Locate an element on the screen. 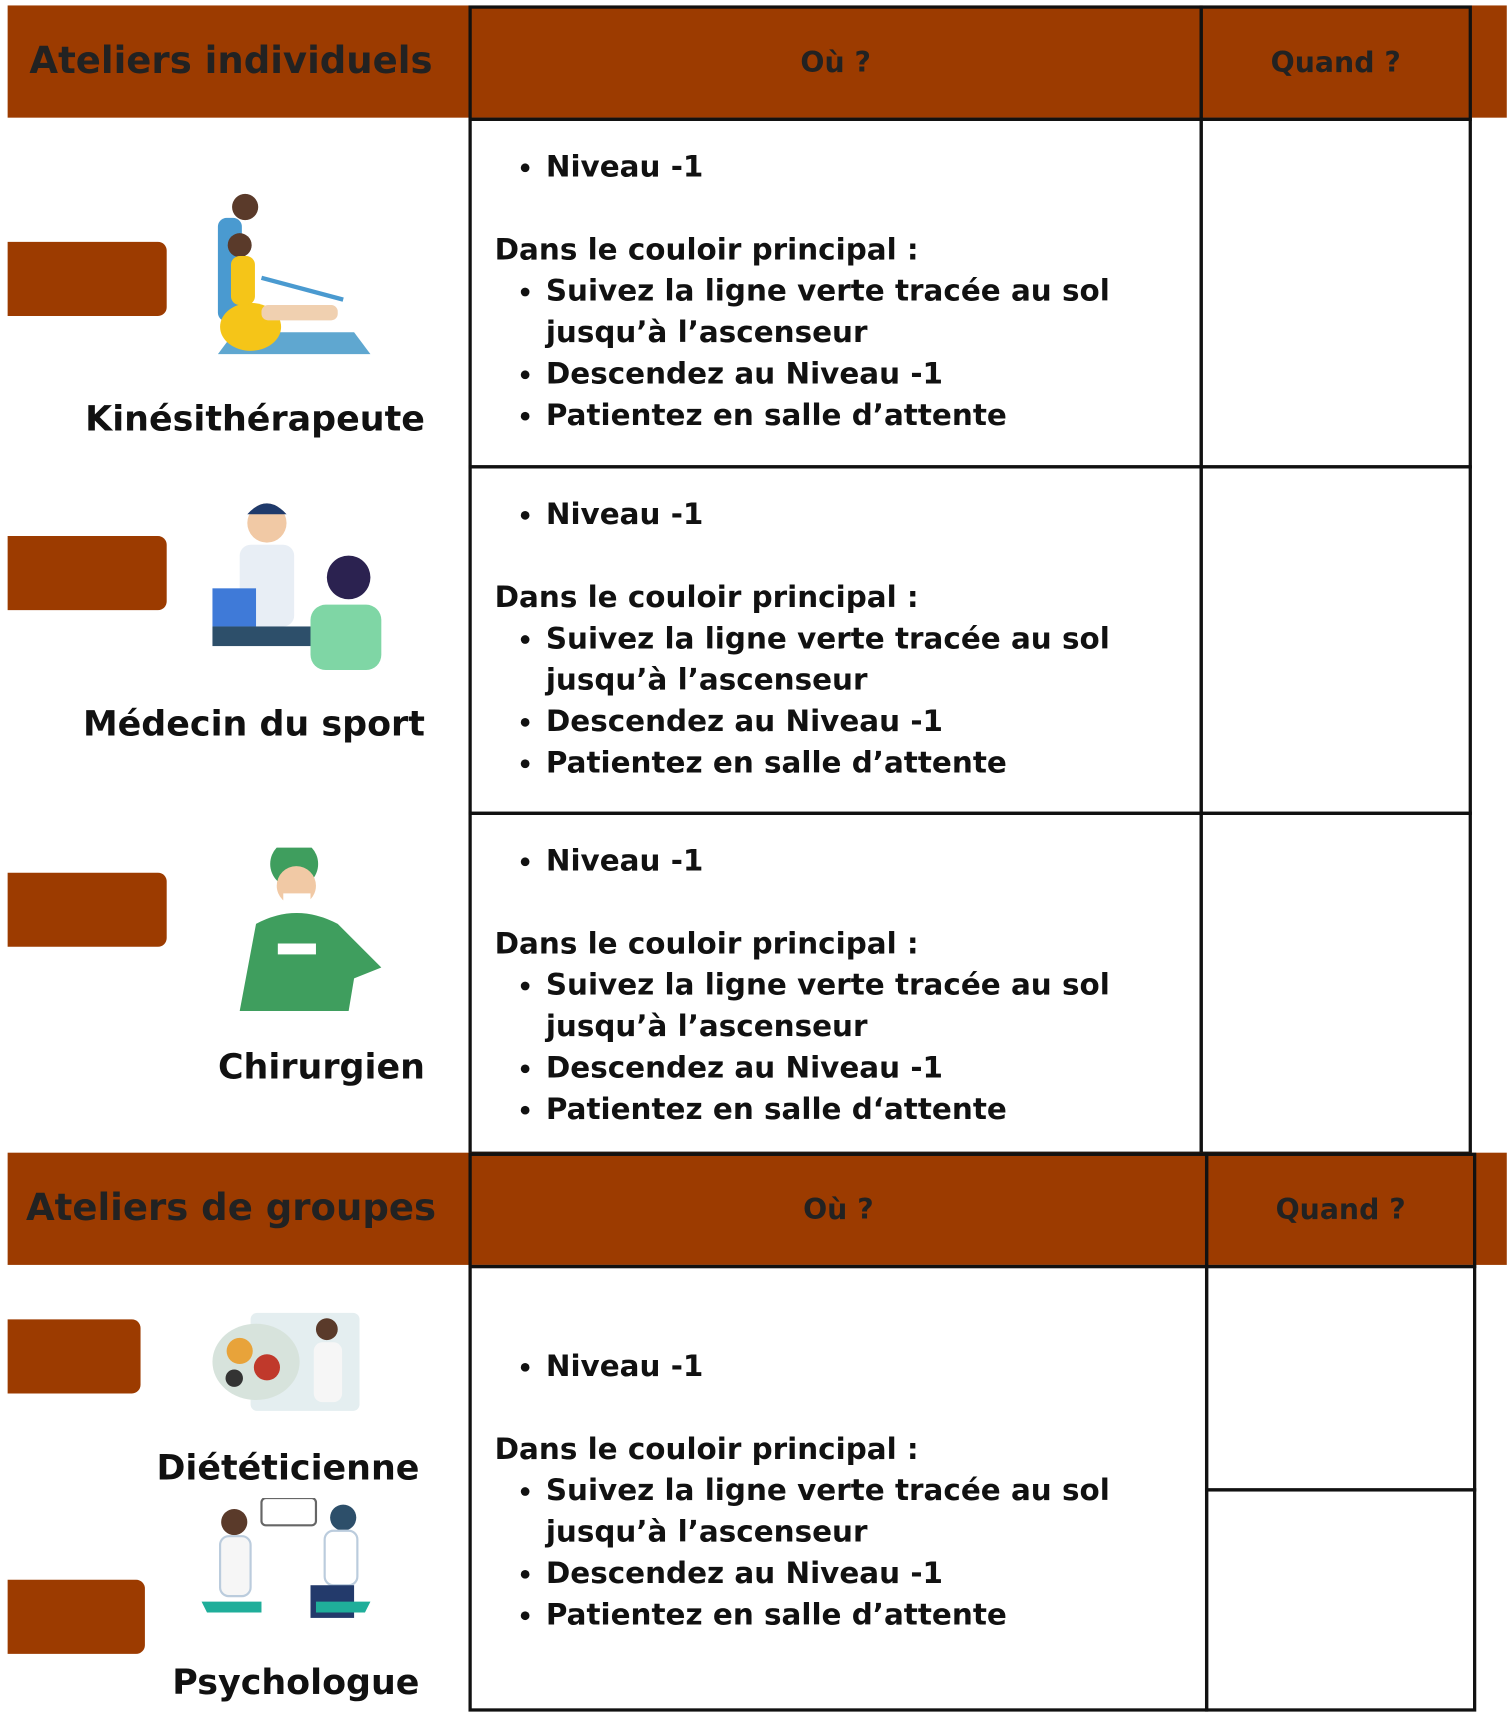  specialist-label: Psychologue is located at coordinates (296, 1682).